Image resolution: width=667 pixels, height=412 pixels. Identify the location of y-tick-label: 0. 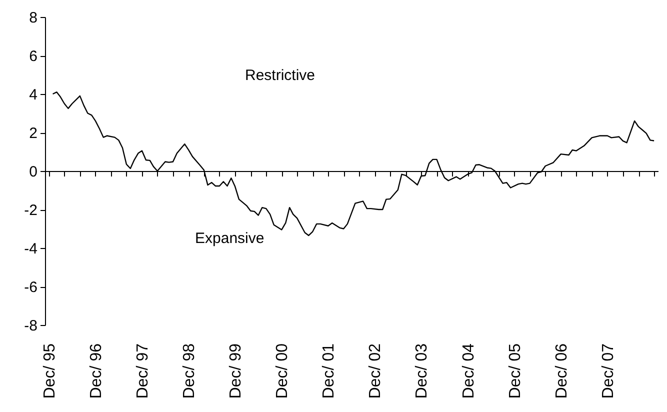
(33, 172).